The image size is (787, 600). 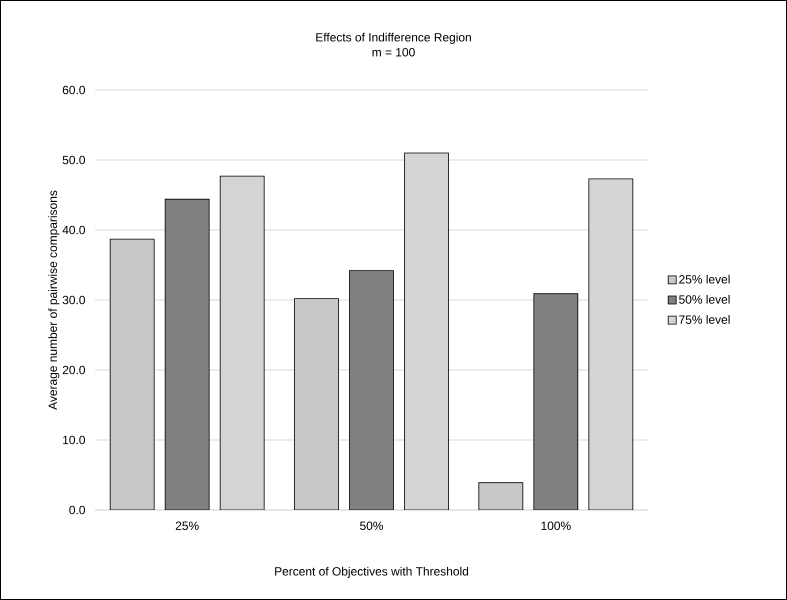 I want to click on x-tick-label: 100%, so click(x=556, y=526).